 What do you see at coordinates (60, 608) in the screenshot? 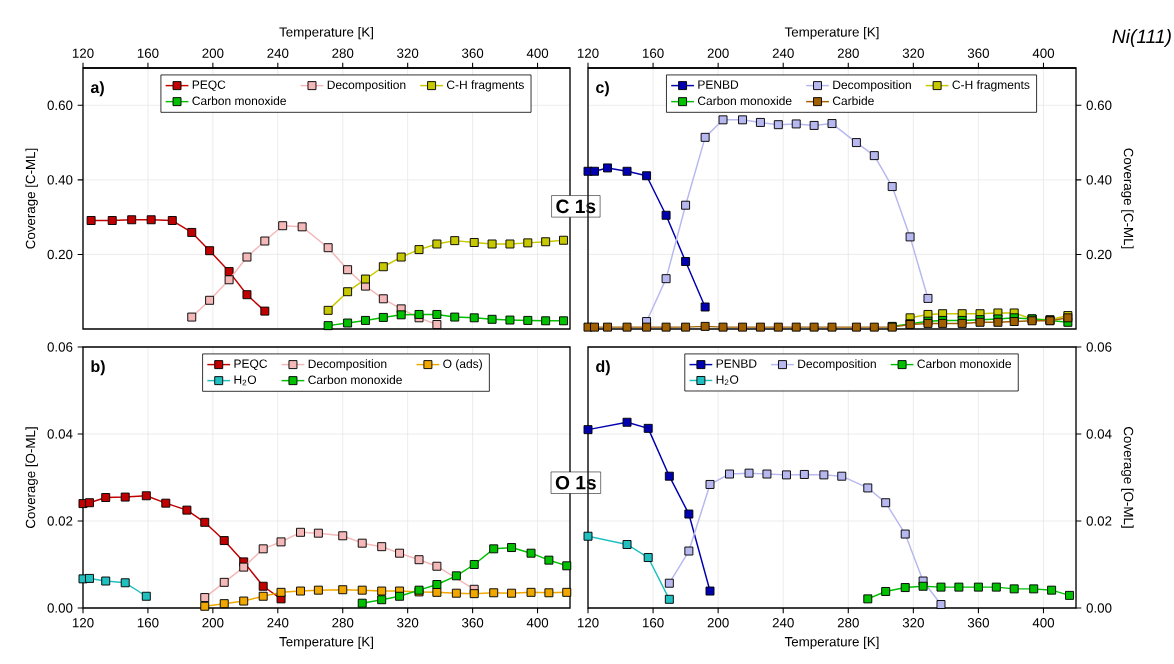
I see `y-tick-label: 0.00` at bounding box center [60, 608].